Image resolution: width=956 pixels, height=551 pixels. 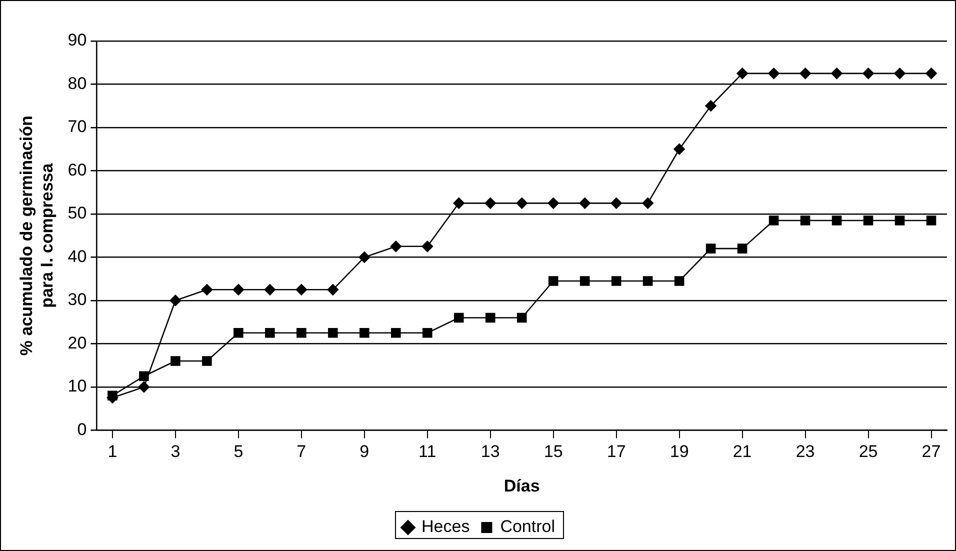 What do you see at coordinates (616, 452) in the screenshot?
I see `x-tick-label: 17` at bounding box center [616, 452].